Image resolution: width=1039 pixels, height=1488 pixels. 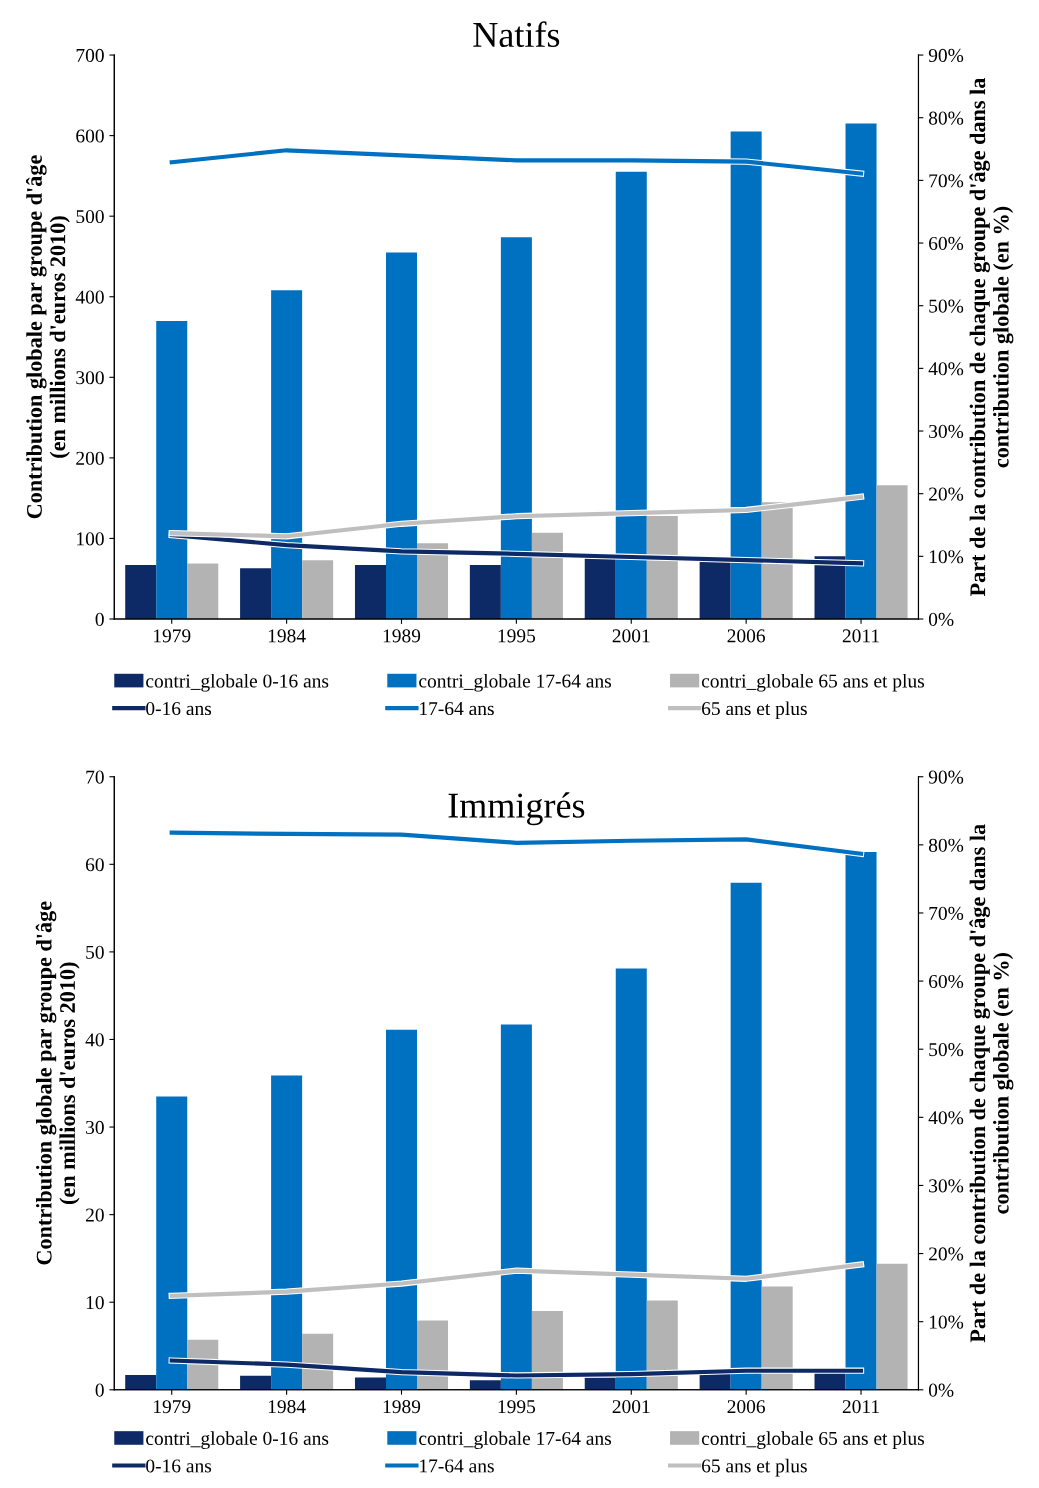 What do you see at coordinates (90, 539) in the screenshot?
I see `y-tick-label: 100` at bounding box center [90, 539].